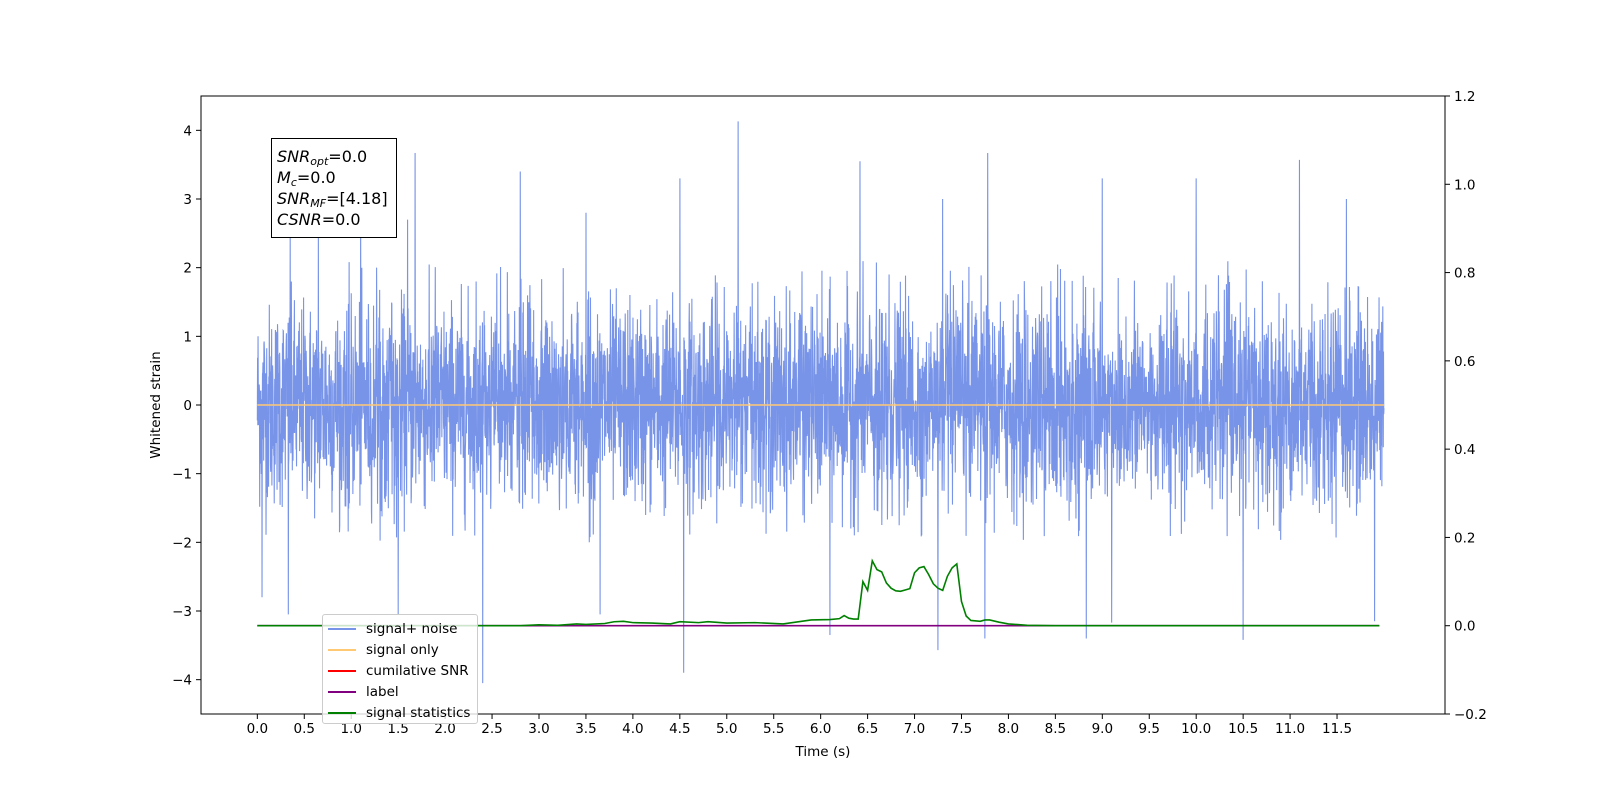 This screenshot has width=1600, height=800. I want to click on legend-item-signal-statistics: signal statistics, so click(402, 712).